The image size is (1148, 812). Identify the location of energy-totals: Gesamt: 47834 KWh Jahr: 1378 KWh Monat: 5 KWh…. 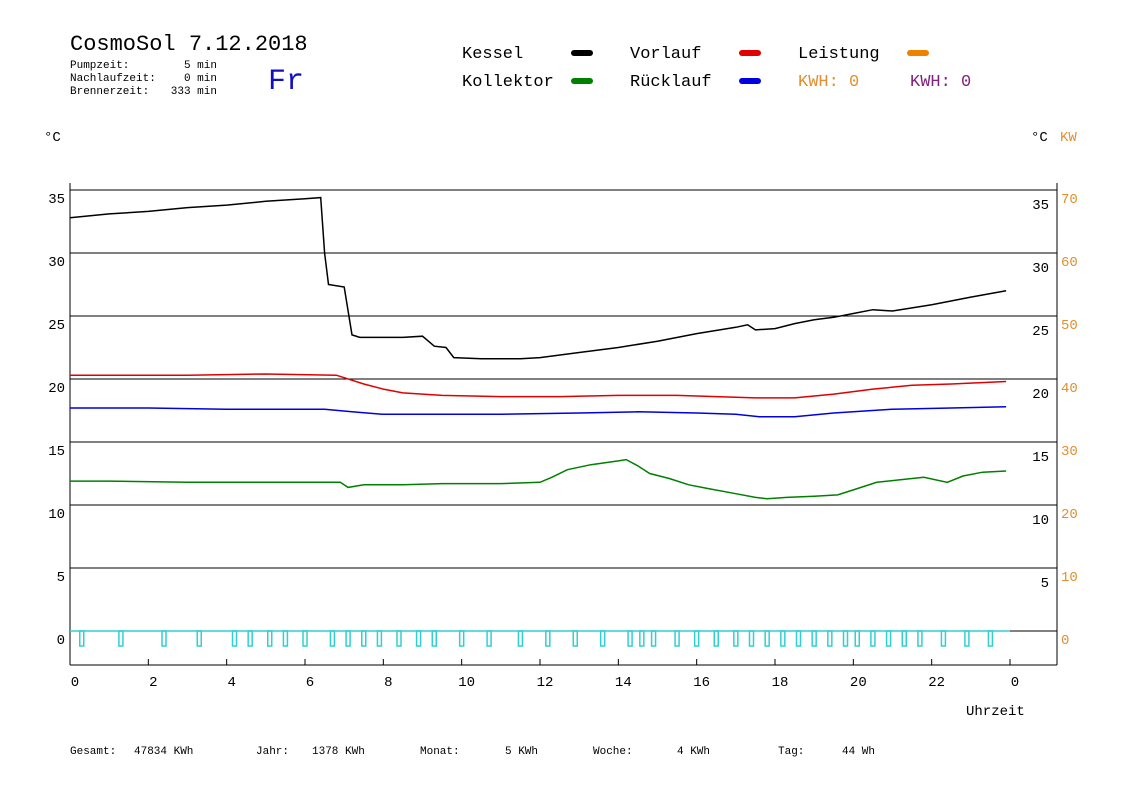
(472, 752).